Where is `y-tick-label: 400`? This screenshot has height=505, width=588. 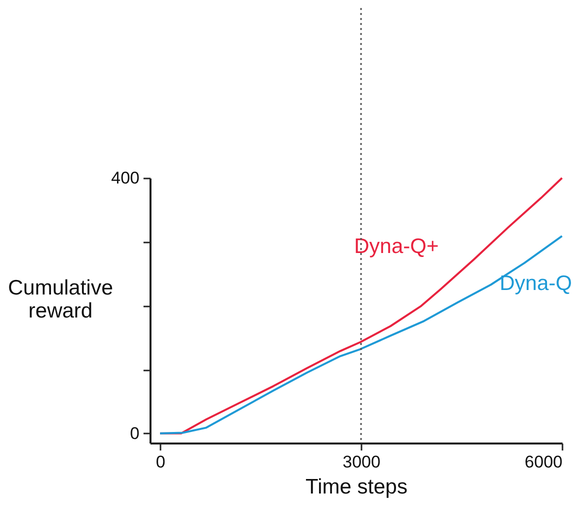
y-tick-label: 400 is located at coordinates (125, 178).